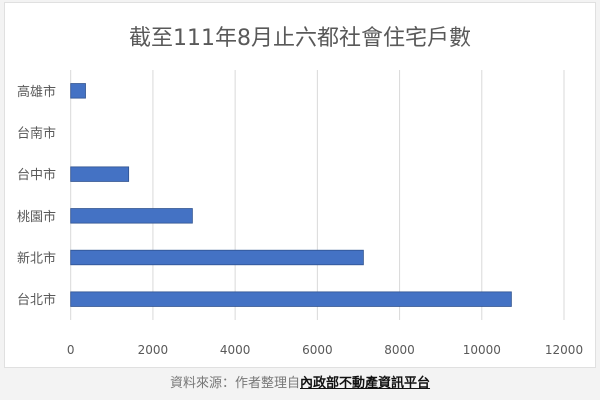 The image size is (600, 400). What do you see at coordinates (235, 350) in the screenshot?
I see `x-tick-label: 4000` at bounding box center [235, 350].